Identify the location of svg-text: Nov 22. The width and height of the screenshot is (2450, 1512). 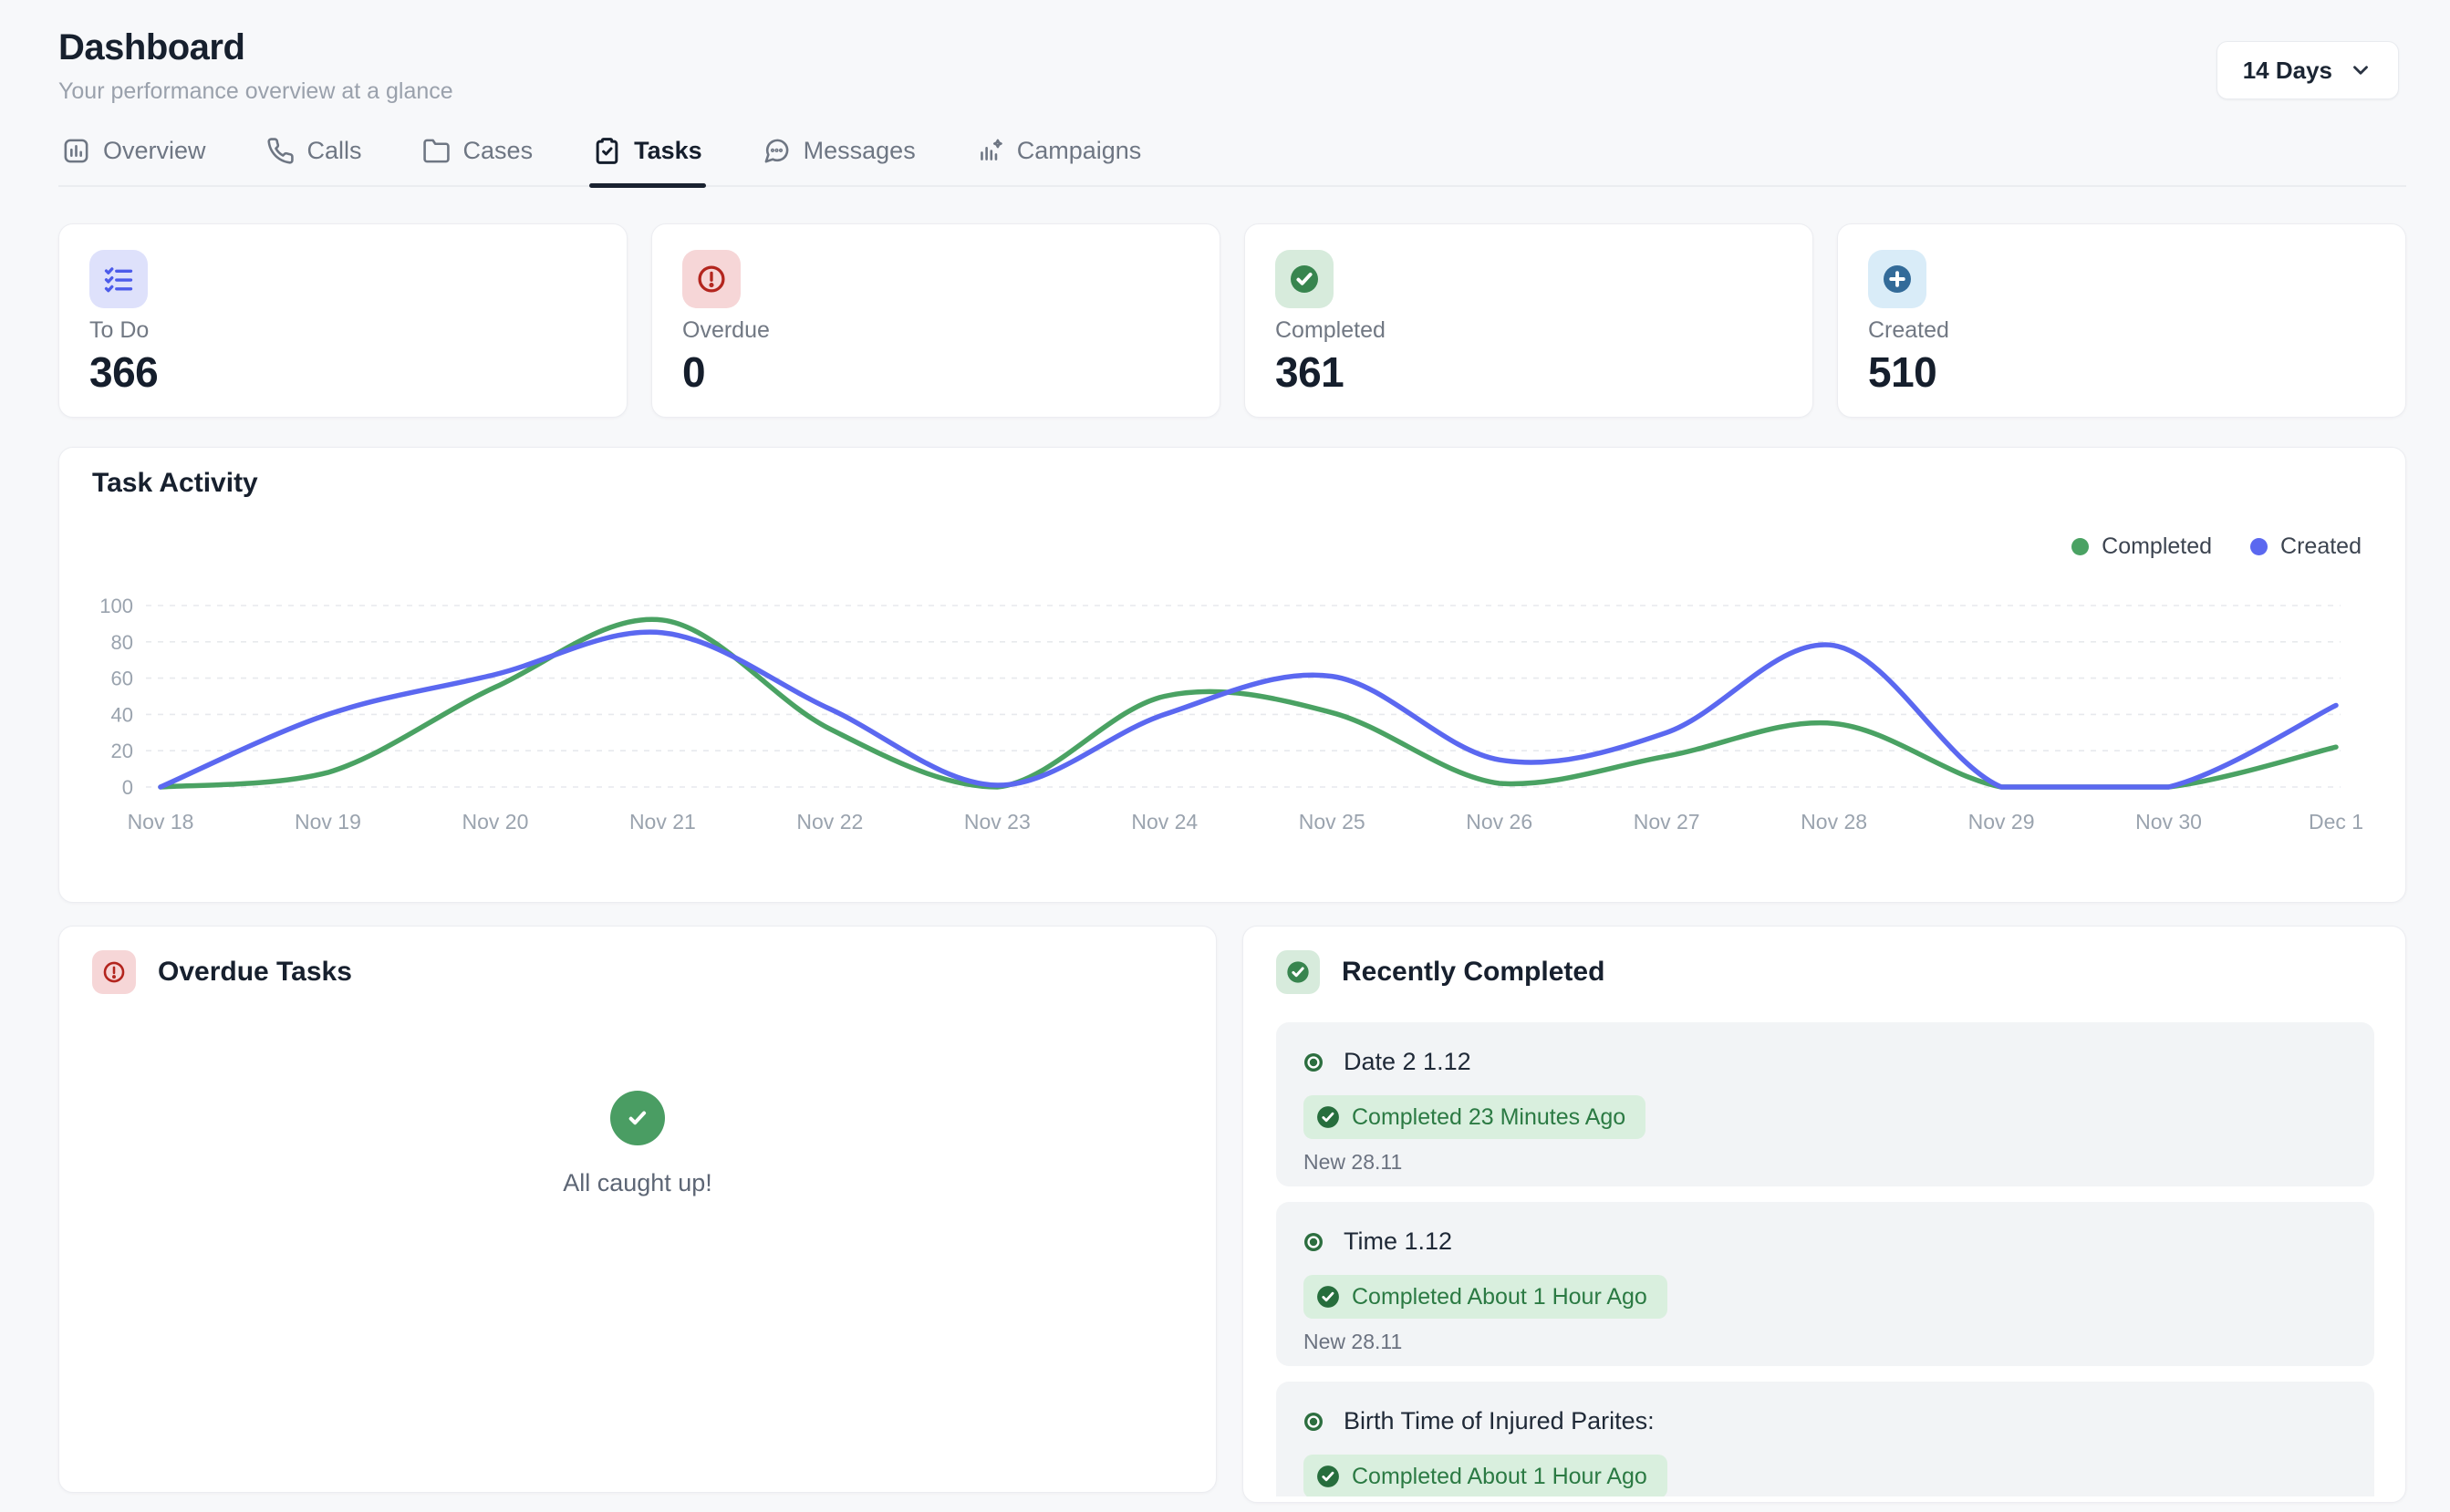
(829, 822).